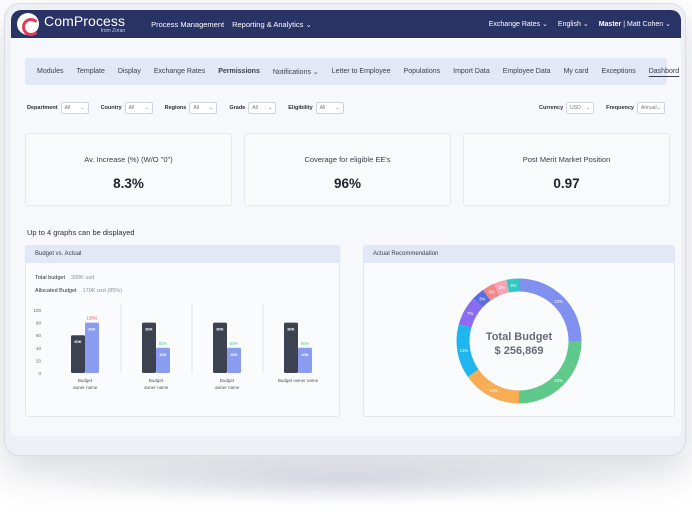 This screenshot has width=692, height=521. I want to click on y-tick-label: 40, so click(39, 348).